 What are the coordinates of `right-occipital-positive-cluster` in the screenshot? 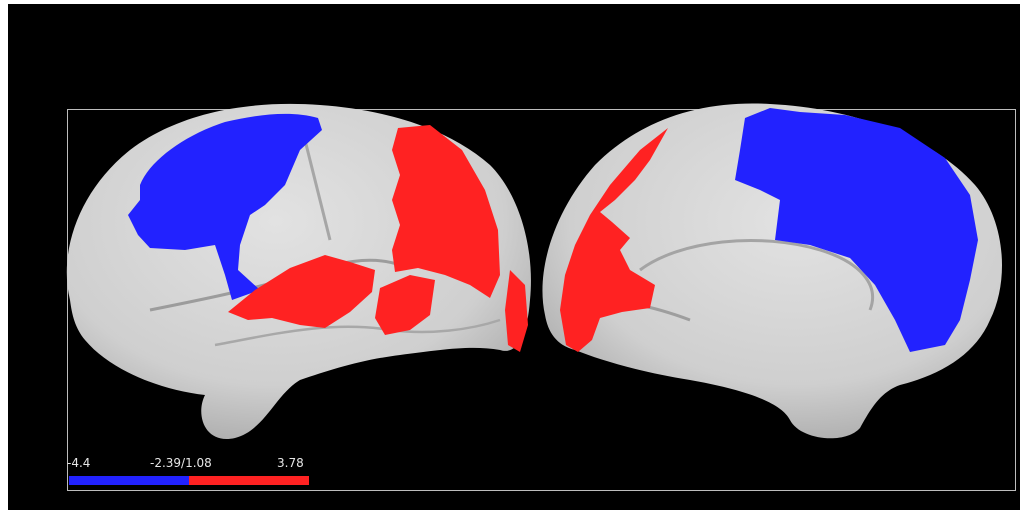 It's located at (614, 240).